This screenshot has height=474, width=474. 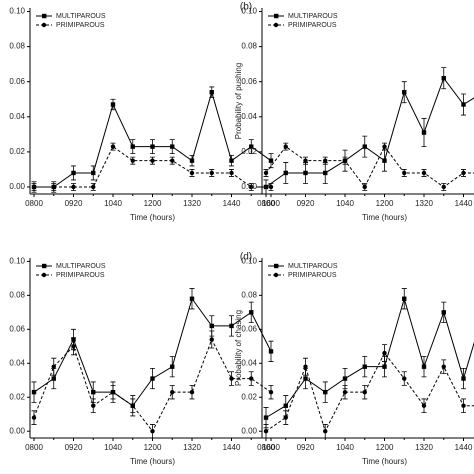 I want to click on y-tick-label: 0.10, so click(x=249, y=11).